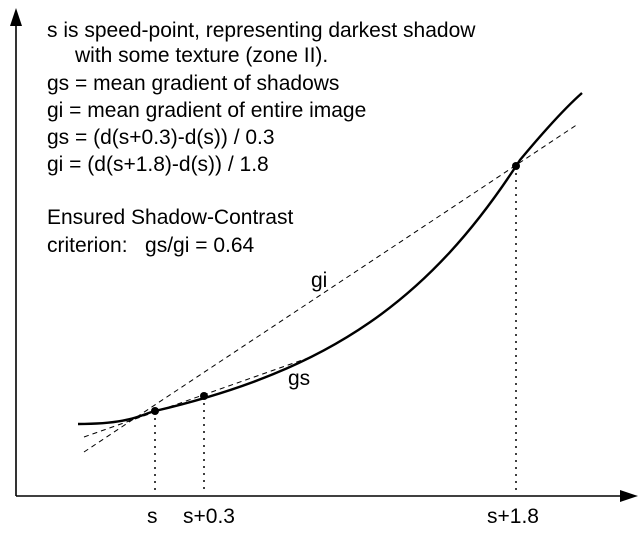 The width and height of the screenshot is (643, 536). What do you see at coordinates (513, 516) in the screenshot?
I see `tick-label-s-plus-1-8: s+1.8` at bounding box center [513, 516].